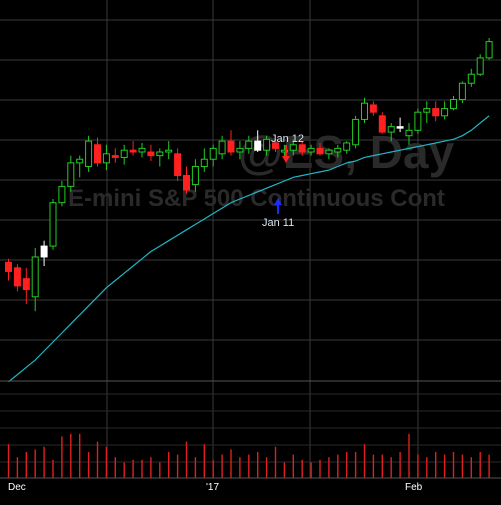 This screenshot has width=501, height=505. Describe the element at coordinates (287, 139) in the screenshot. I see `annotation-jan12-label: Jan 12` at that location.